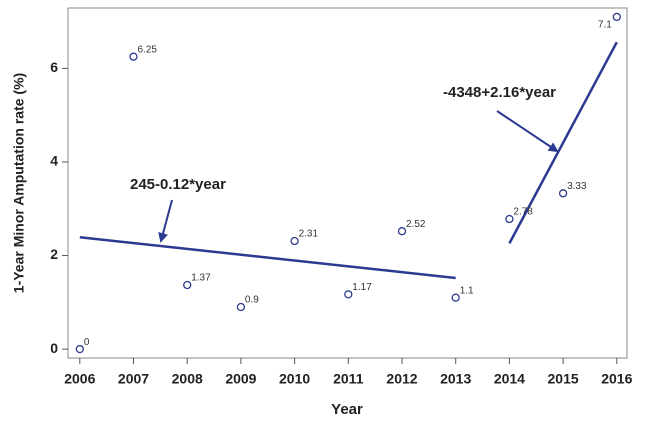  I want to click on x-tick-label: 2012, so click(401, 379).